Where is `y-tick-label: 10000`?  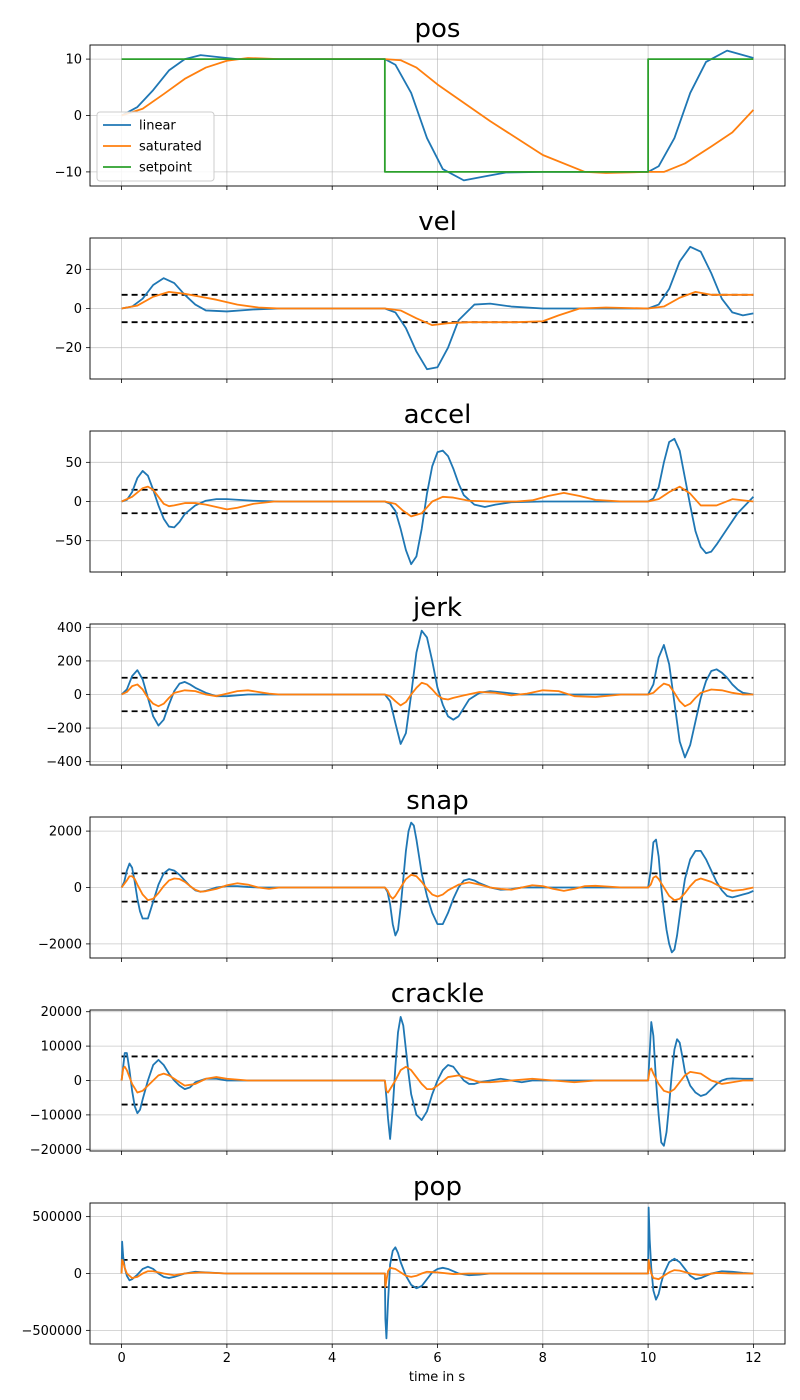
y-tick-label: 10000 is located at coordinates (61, 1047).